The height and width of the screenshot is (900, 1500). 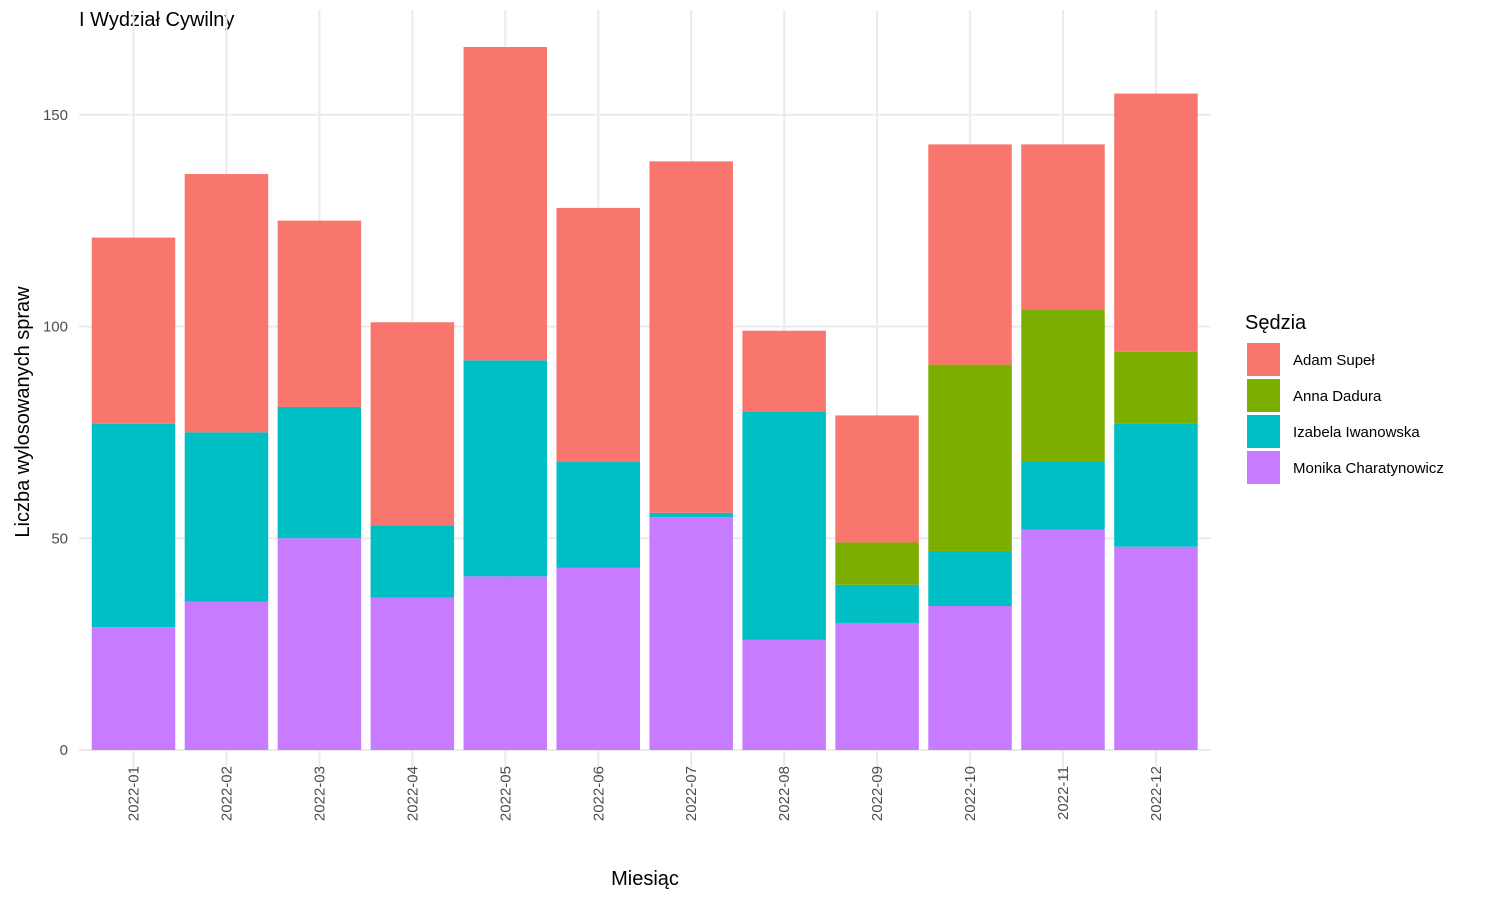 I want to click on y-tick-label: 100, so click(x=55, y=327).